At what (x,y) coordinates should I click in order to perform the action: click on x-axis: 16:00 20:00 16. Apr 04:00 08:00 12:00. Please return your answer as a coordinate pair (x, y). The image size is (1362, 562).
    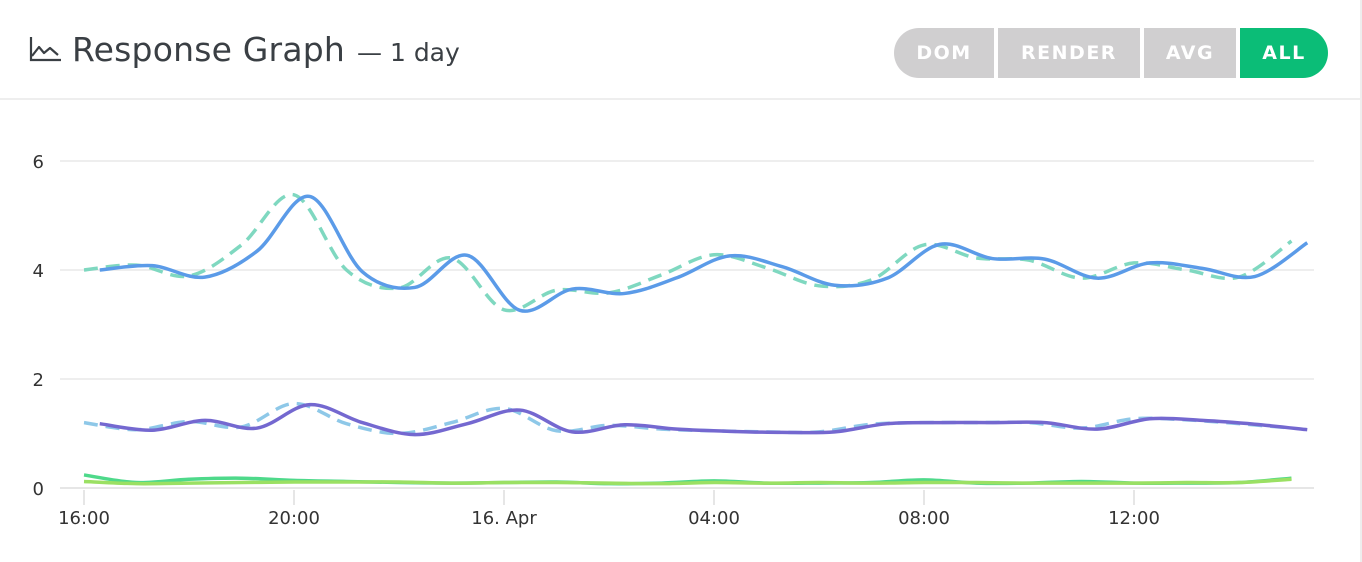
    Looking at the image, I should click on (609, 509).